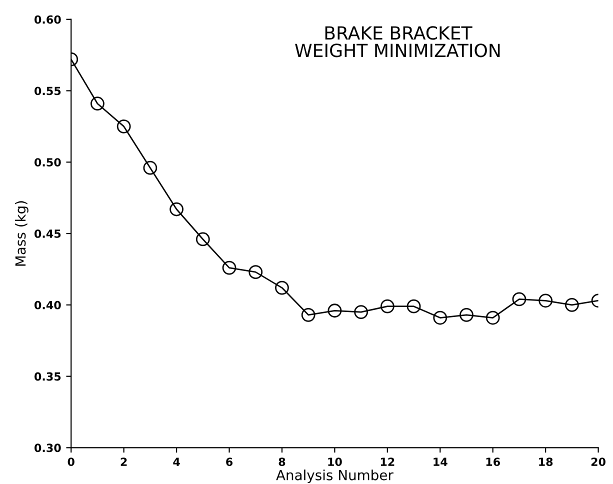  Describe the element at coordinates (47, 91) in the screenshot. I see `y-tick-label: 0.55` at that location.